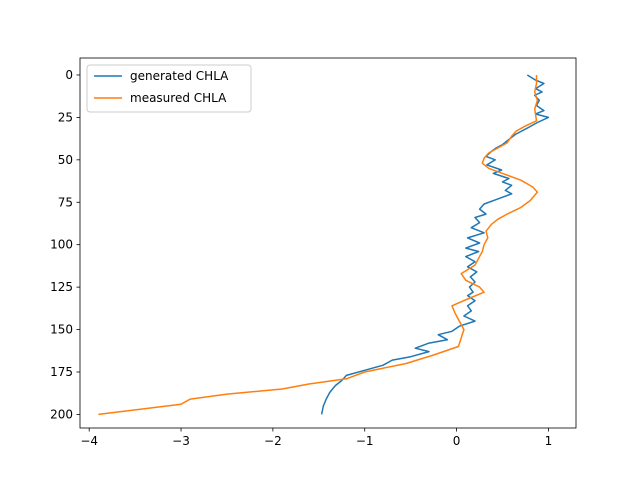 This screenshot has height=480, width=640. I want to click on y-tick-label: 0, so click(69, 75).